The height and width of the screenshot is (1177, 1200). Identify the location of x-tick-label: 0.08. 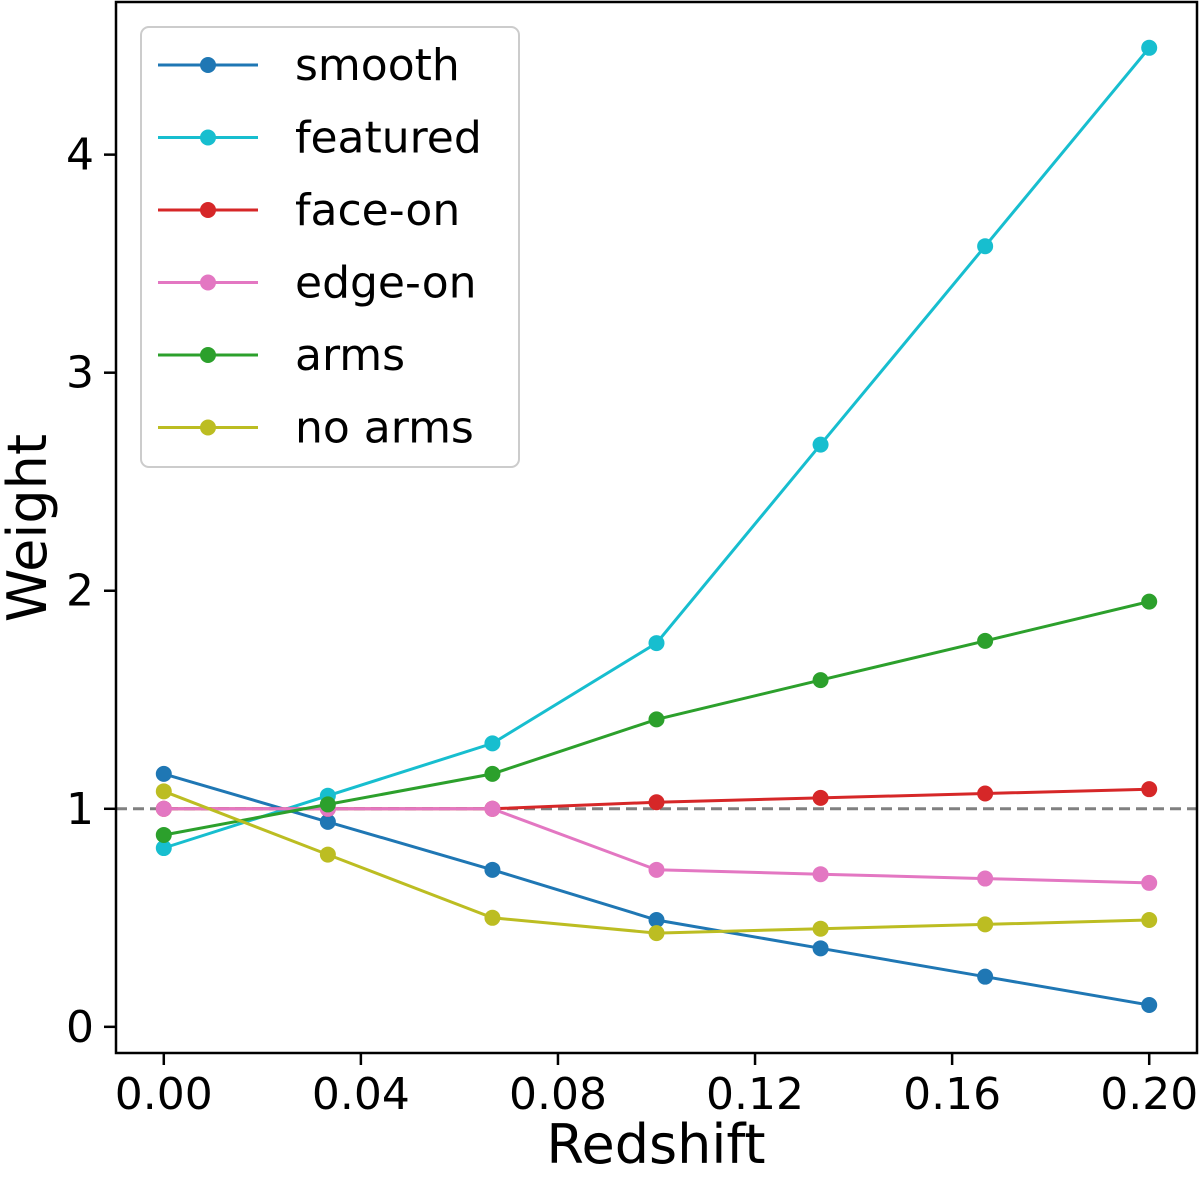
(558, 1094).